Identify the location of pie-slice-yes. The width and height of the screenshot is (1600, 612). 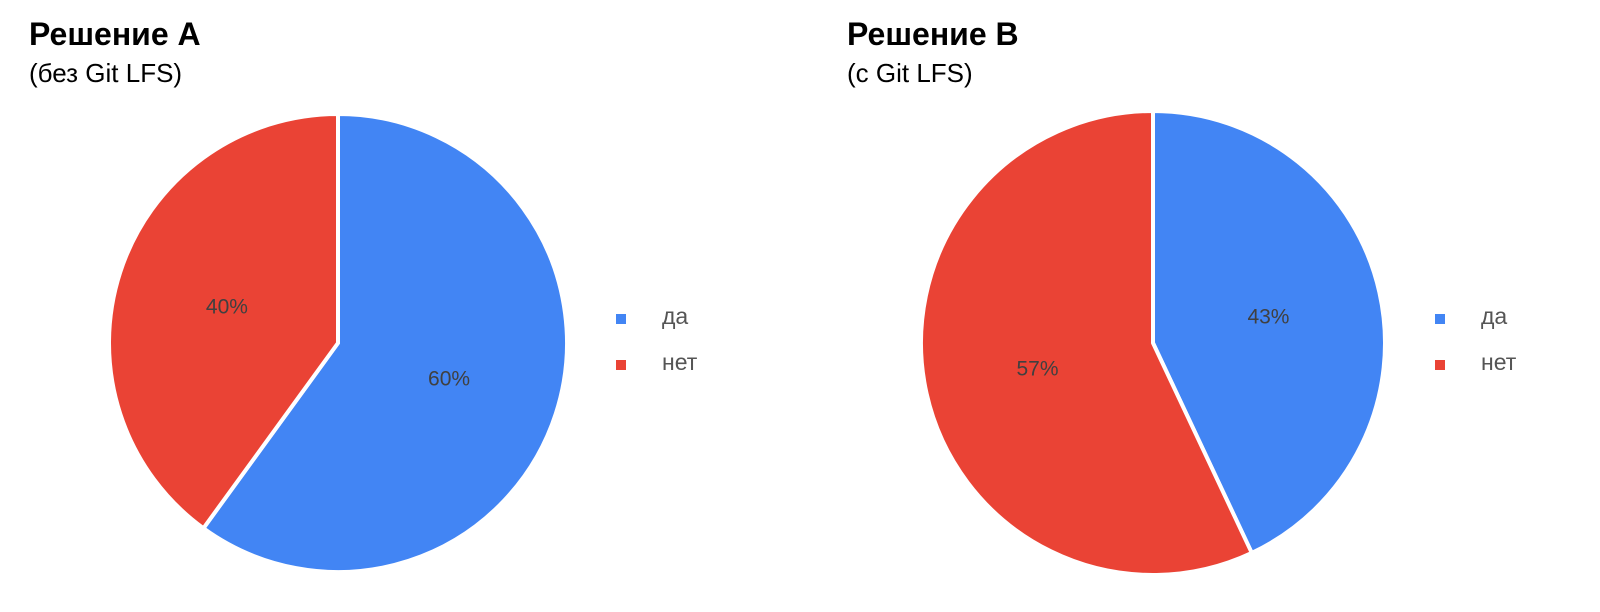
(1269, 332).